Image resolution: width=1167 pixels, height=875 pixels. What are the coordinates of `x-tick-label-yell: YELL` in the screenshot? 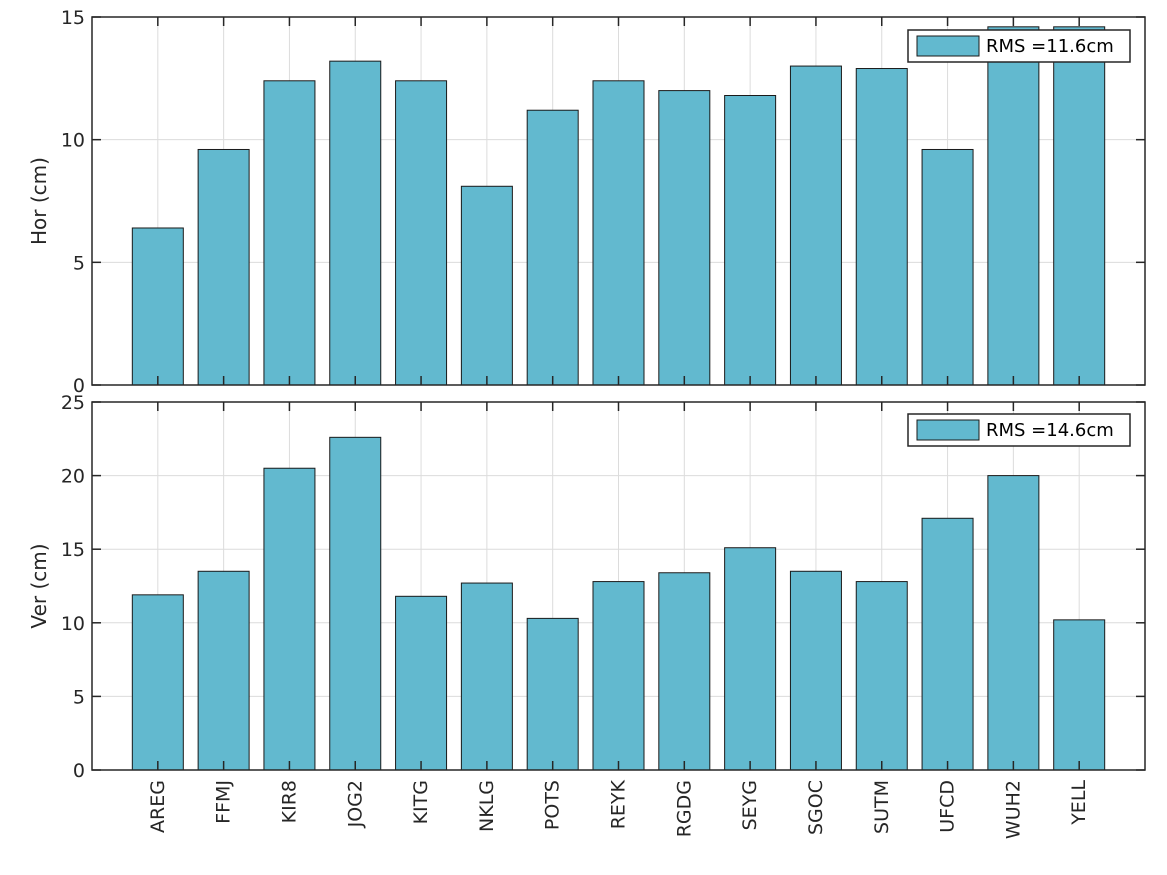 It's located at (1079, 803).